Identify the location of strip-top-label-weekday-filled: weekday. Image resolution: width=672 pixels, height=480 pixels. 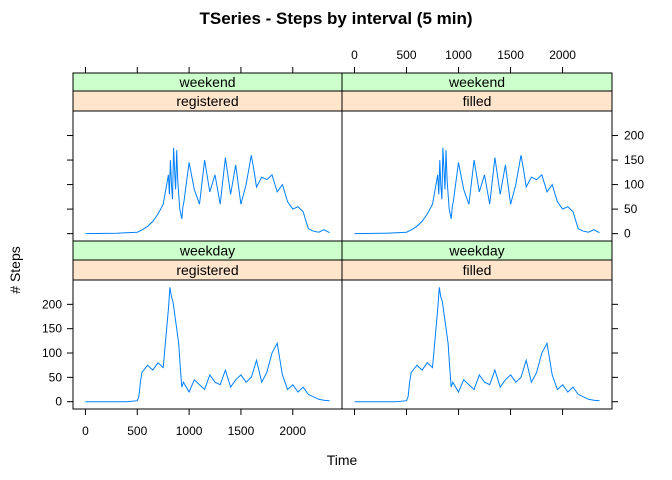
(476, 251).